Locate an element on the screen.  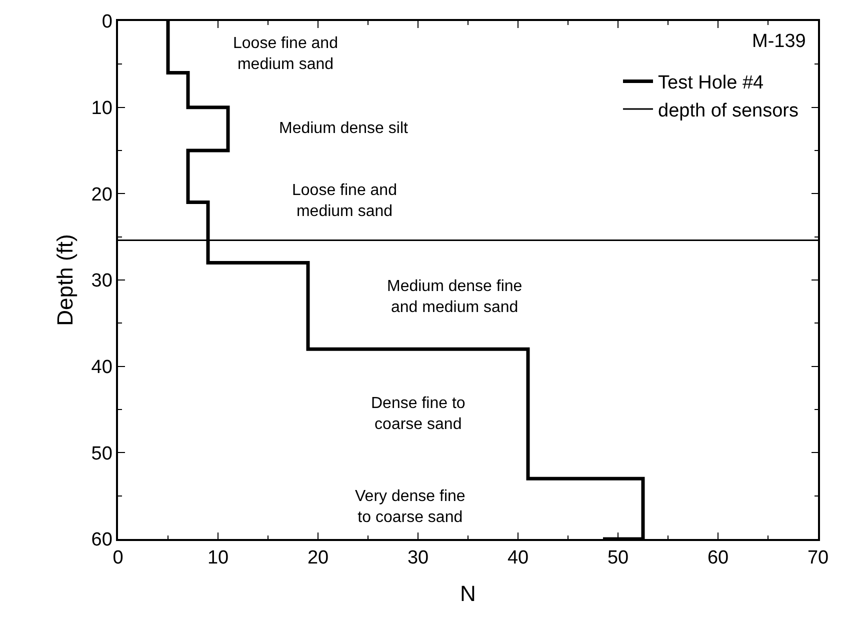
annotation: Dense fine to coarse sand is located at coordinates (418, 414).